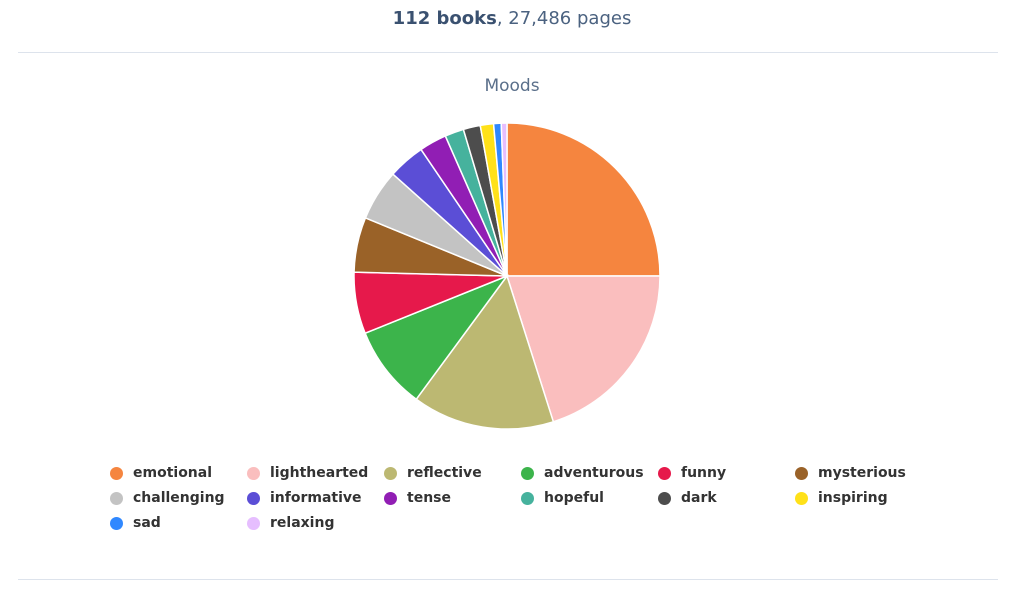 The image size is (1024, 600). I want to click on legend-label: reflective, so click(444, 473).